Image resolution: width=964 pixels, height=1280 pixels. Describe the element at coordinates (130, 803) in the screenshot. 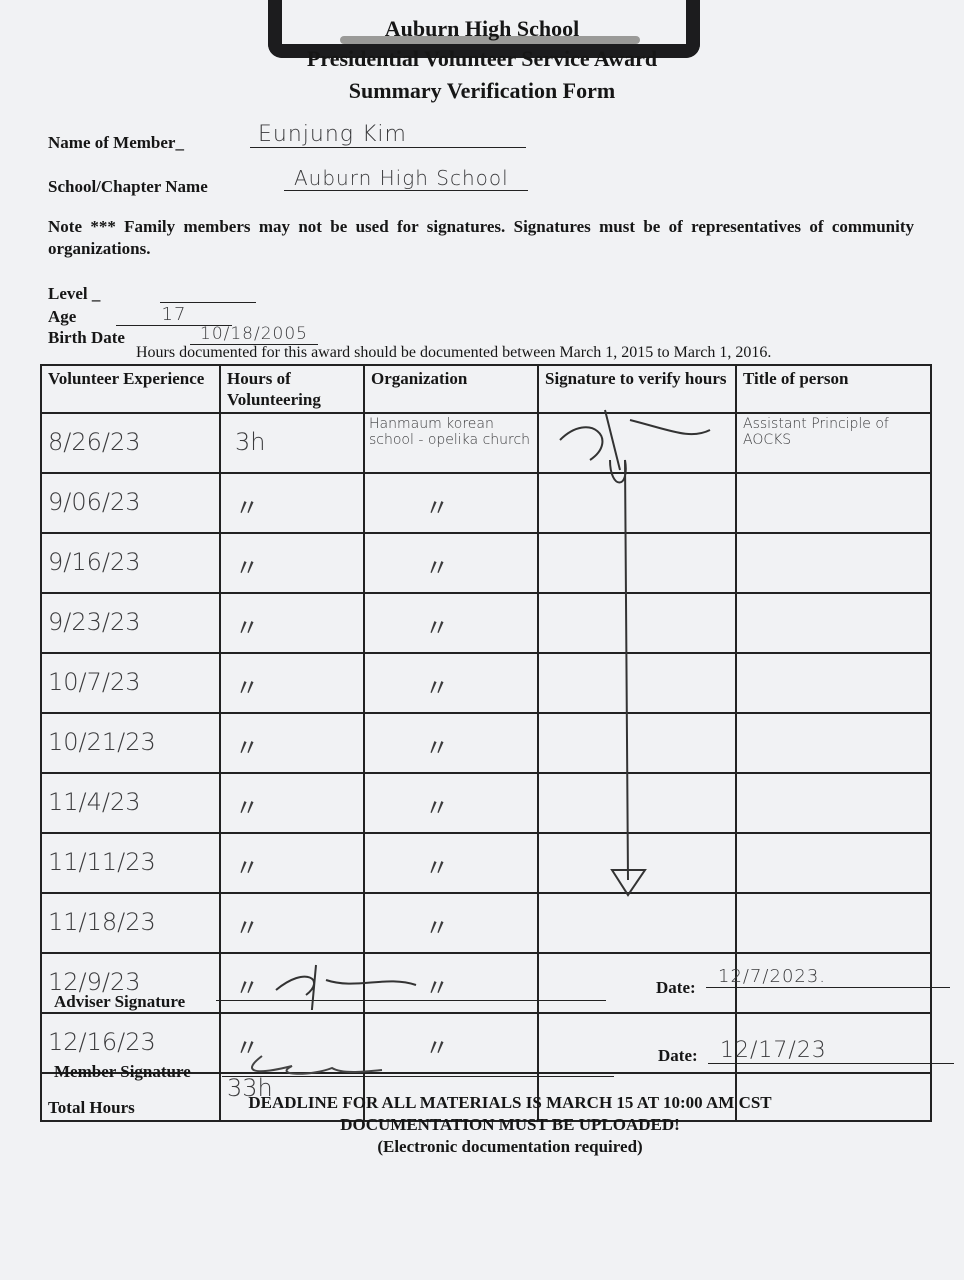

I see `date-cell: 11/4/23` at that location.